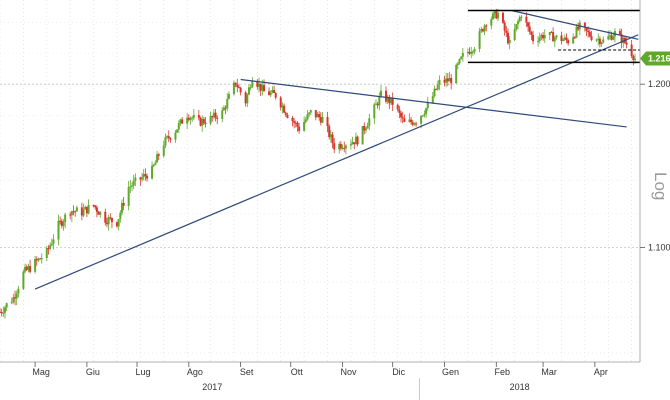 This screenshot has height=400, width=670. What do you see at coordinates (660, 186) in the screenshot?
I see `scale-label: Log` at bounding box center [660, 186].